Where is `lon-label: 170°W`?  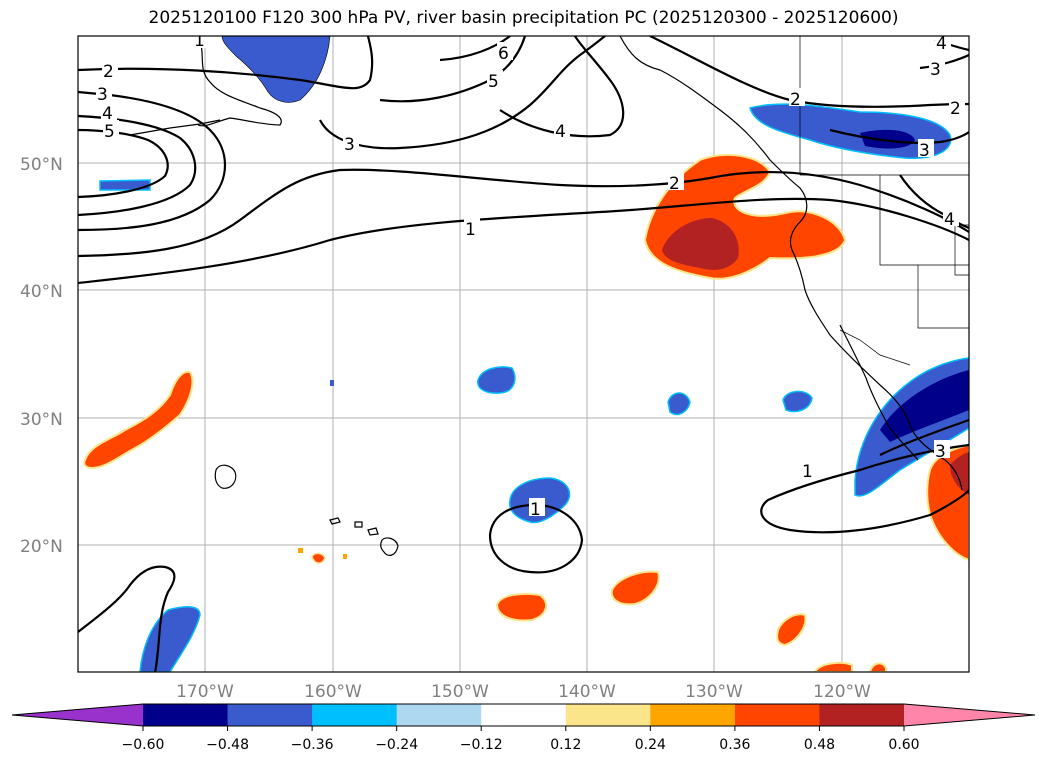
lon-label: 170°W is located at coordinates (205, 692).